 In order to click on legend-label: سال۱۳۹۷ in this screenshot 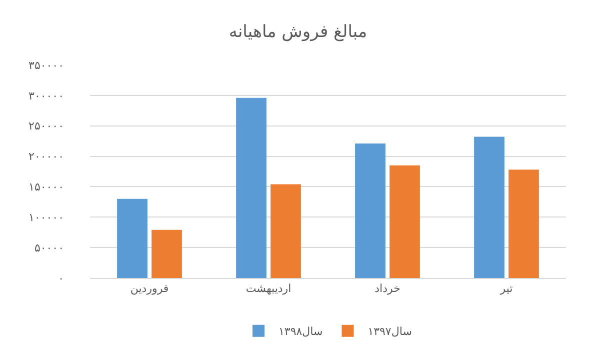, I will do `click(390, 331)`.